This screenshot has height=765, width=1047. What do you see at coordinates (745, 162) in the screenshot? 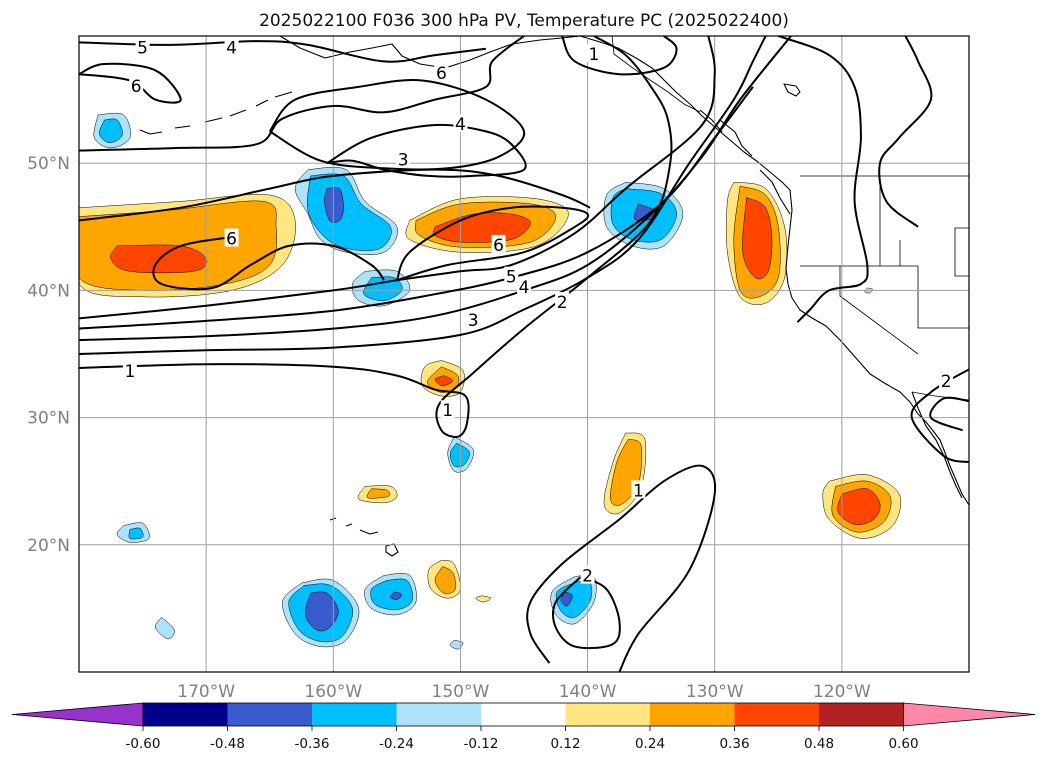
I see `bc-islands` at bounding box center [745, 162].